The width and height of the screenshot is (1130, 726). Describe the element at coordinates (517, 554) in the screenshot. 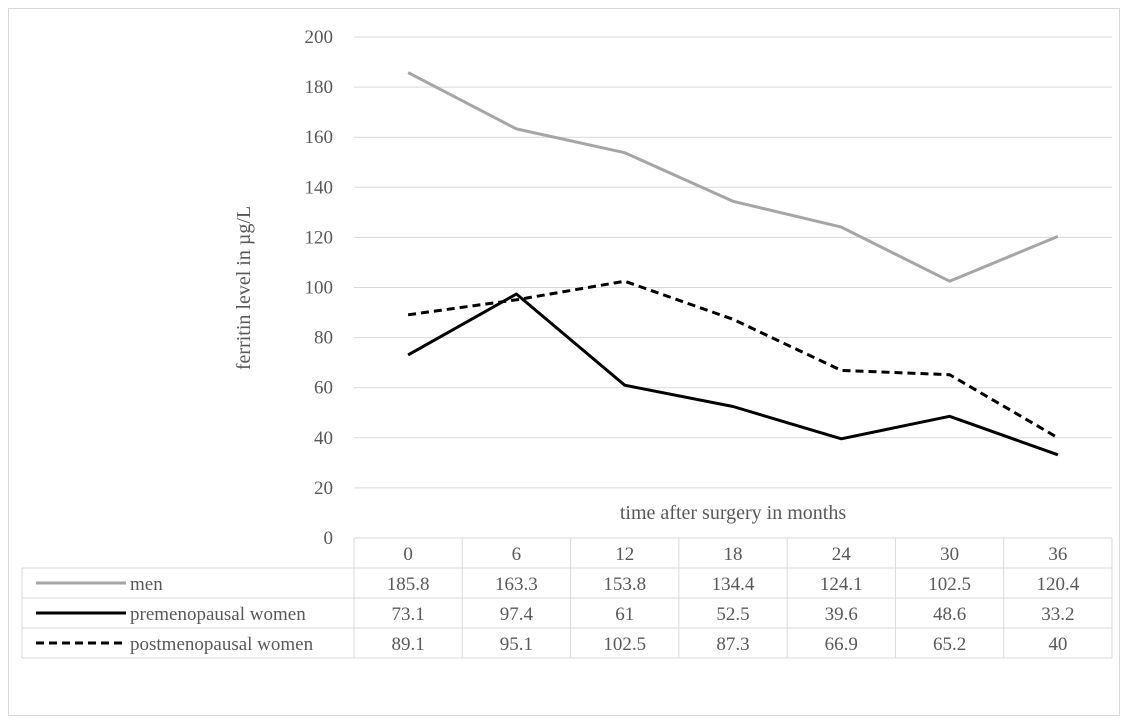

I see `x-tick-label: 6` at that location.